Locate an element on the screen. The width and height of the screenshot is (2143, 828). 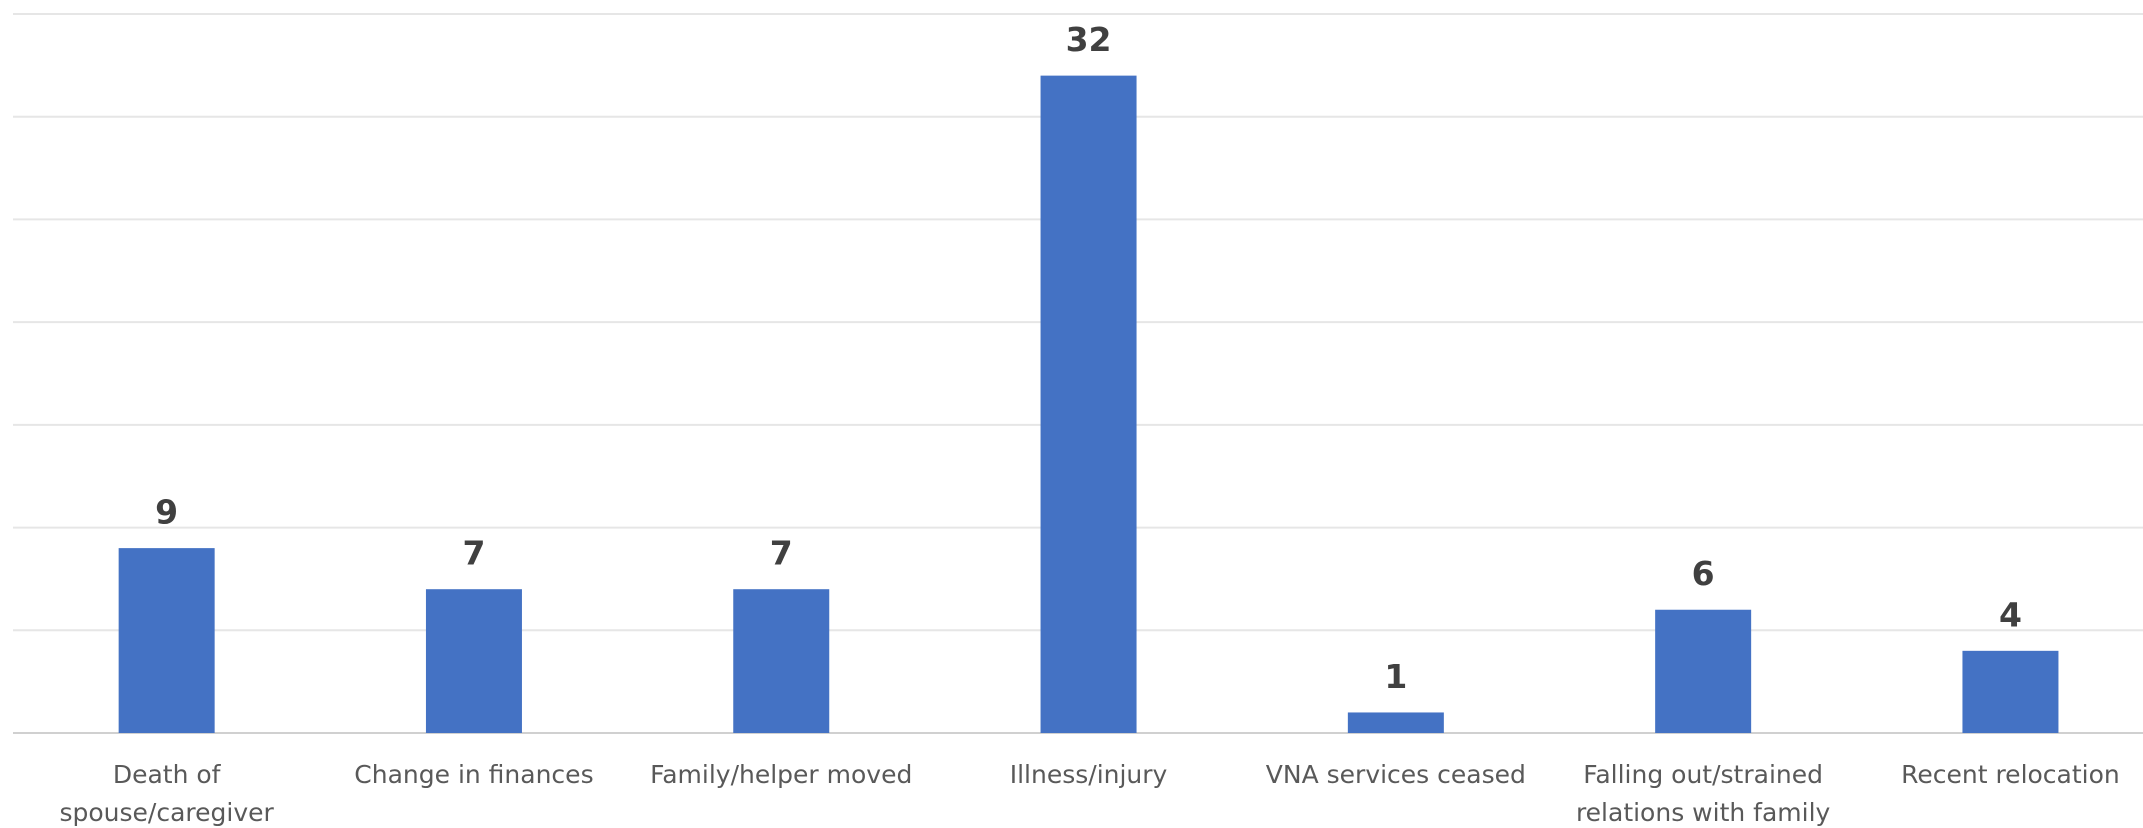
data-label: 9 is located at coordinates (166, 512).